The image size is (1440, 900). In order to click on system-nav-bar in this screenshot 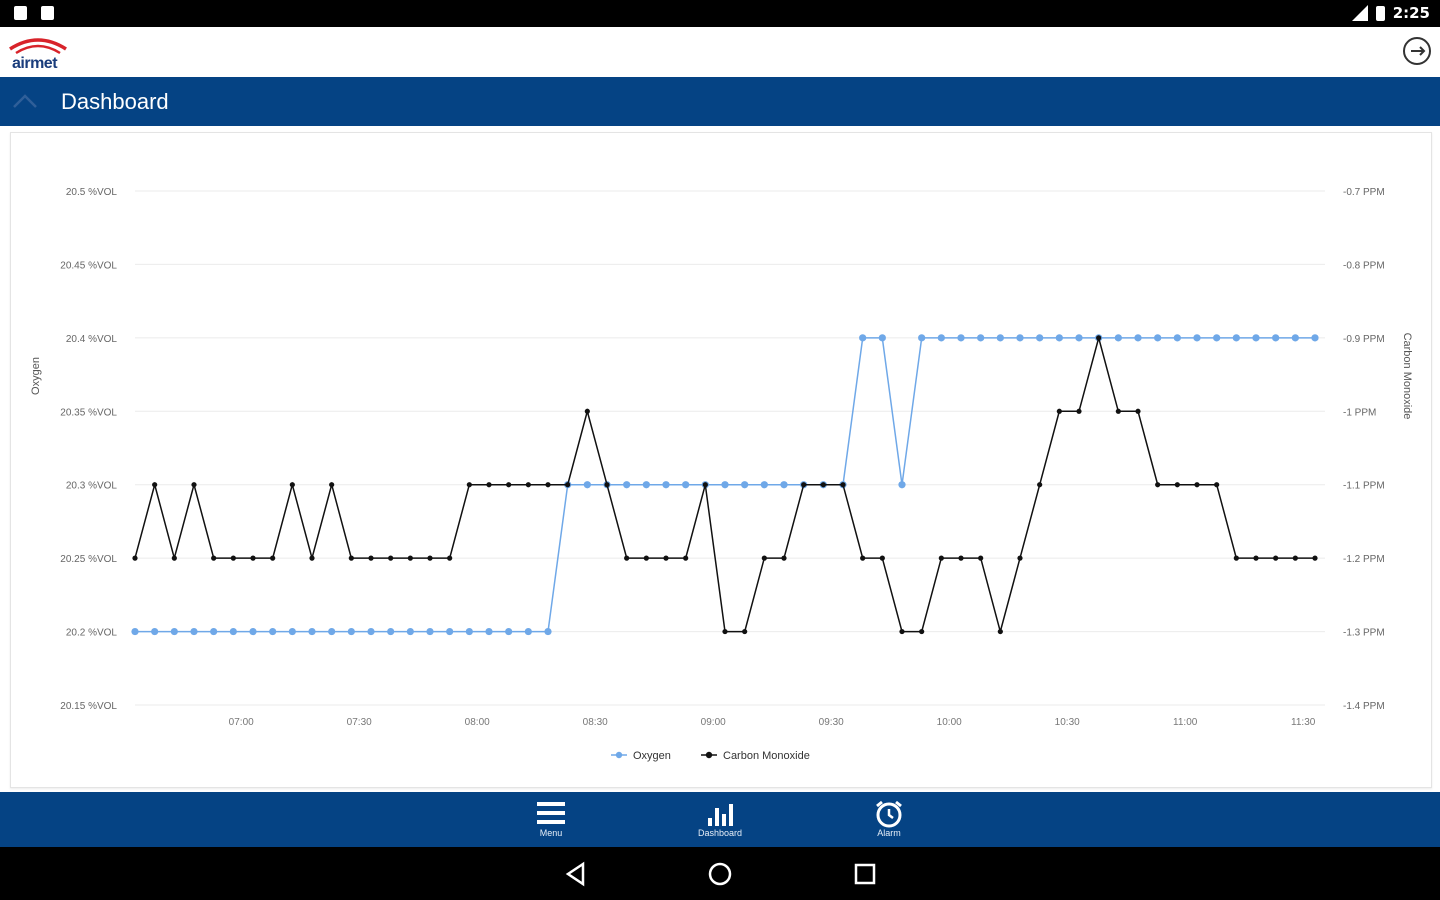, I will do `click(720, 873)`.